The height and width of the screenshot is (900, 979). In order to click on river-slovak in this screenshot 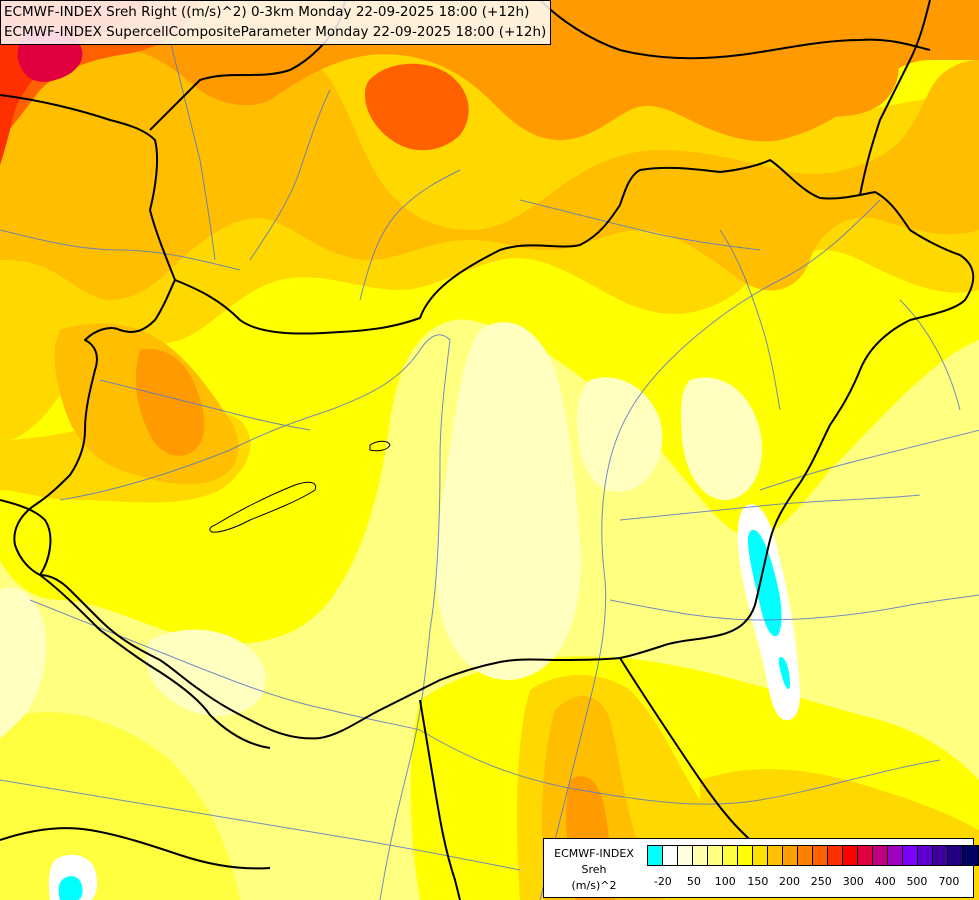, I will do `click(640, 225)`.